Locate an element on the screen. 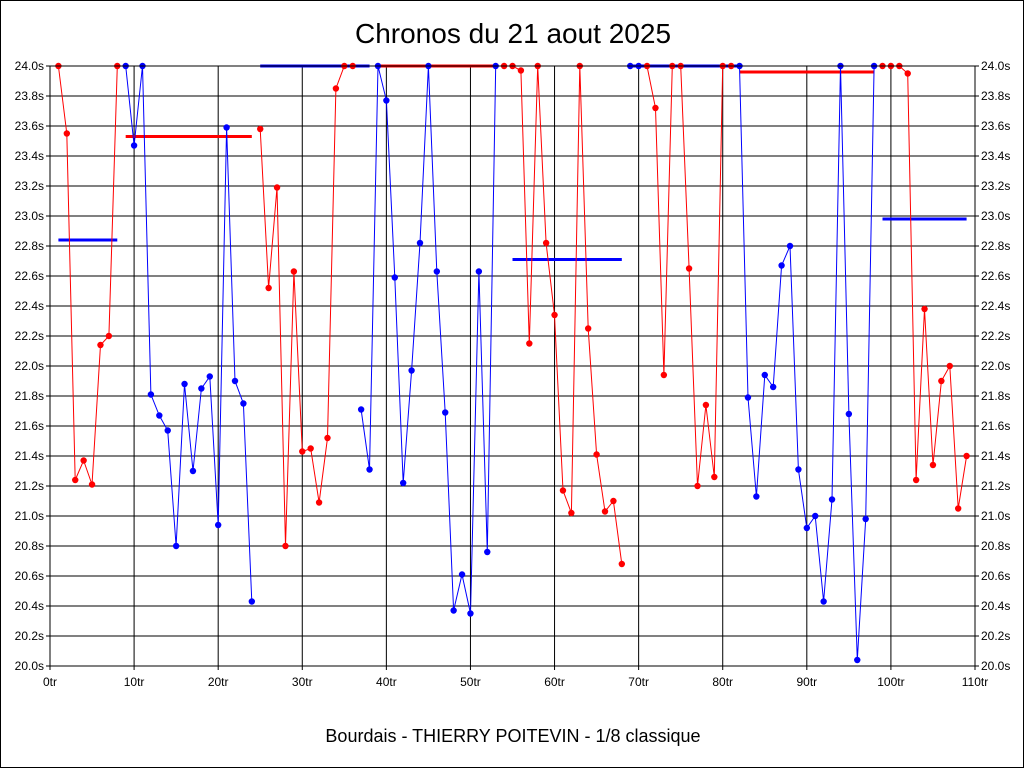 The width and height of the screenshot is (1024, 768). y-tick-label-right: 23.0s is located at coordinates (995, 216).